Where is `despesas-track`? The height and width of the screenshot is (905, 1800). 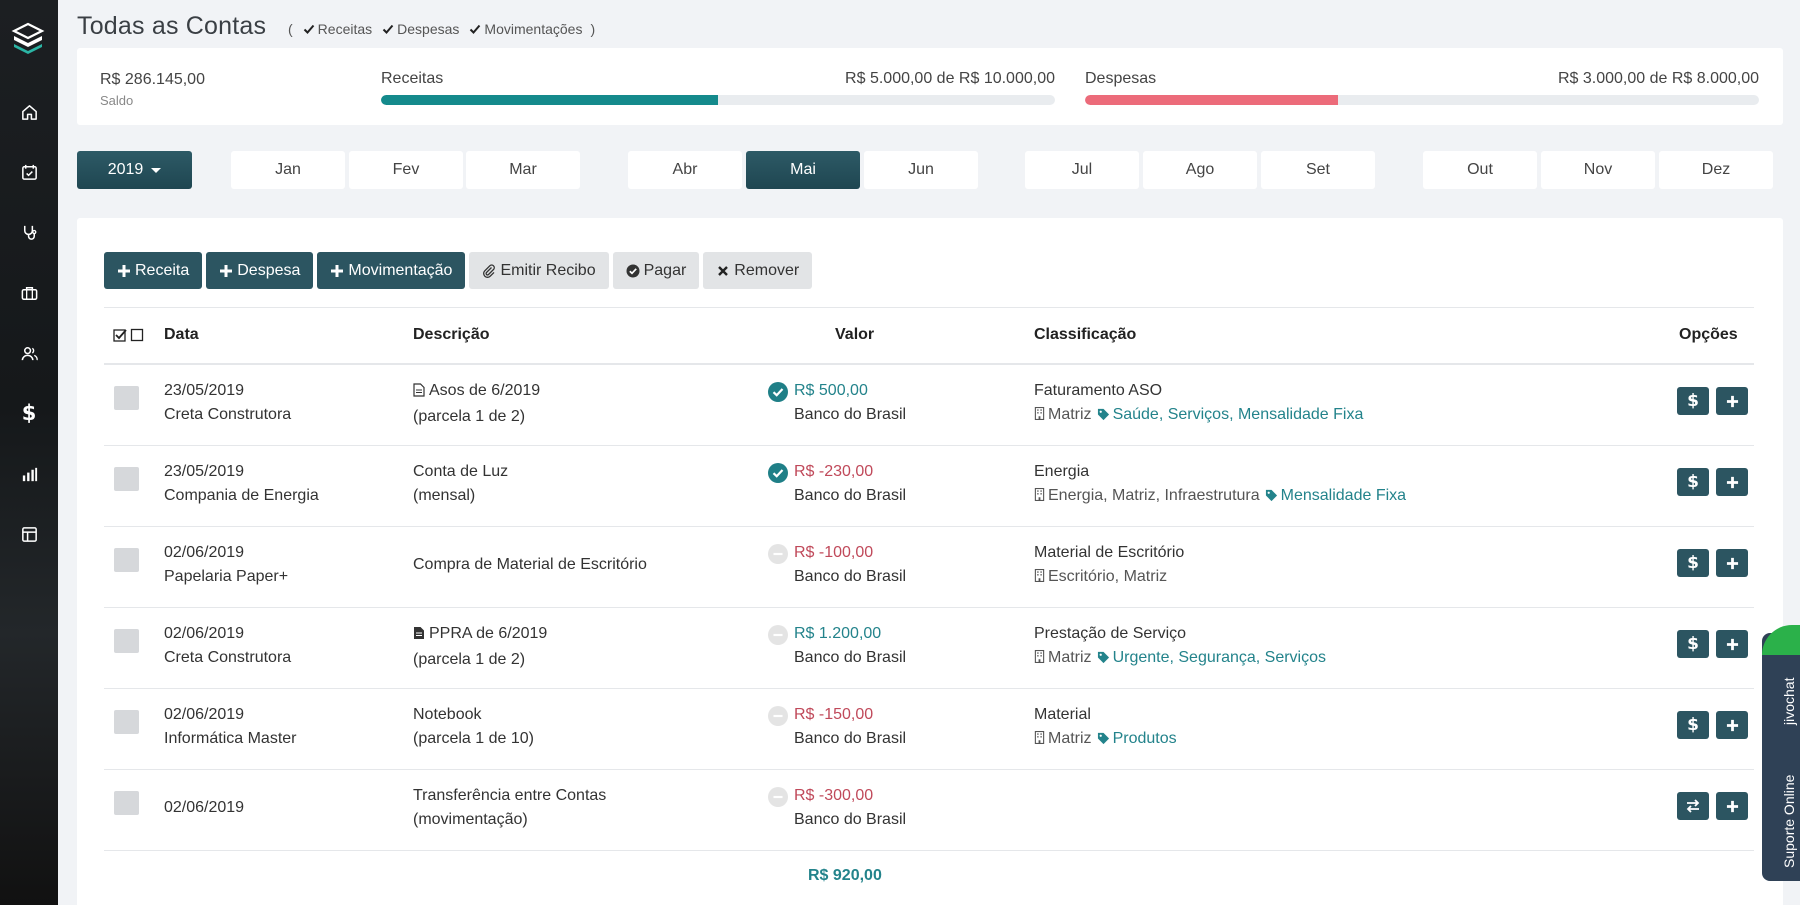 despesas-track is located at coordinates (1422, 100).